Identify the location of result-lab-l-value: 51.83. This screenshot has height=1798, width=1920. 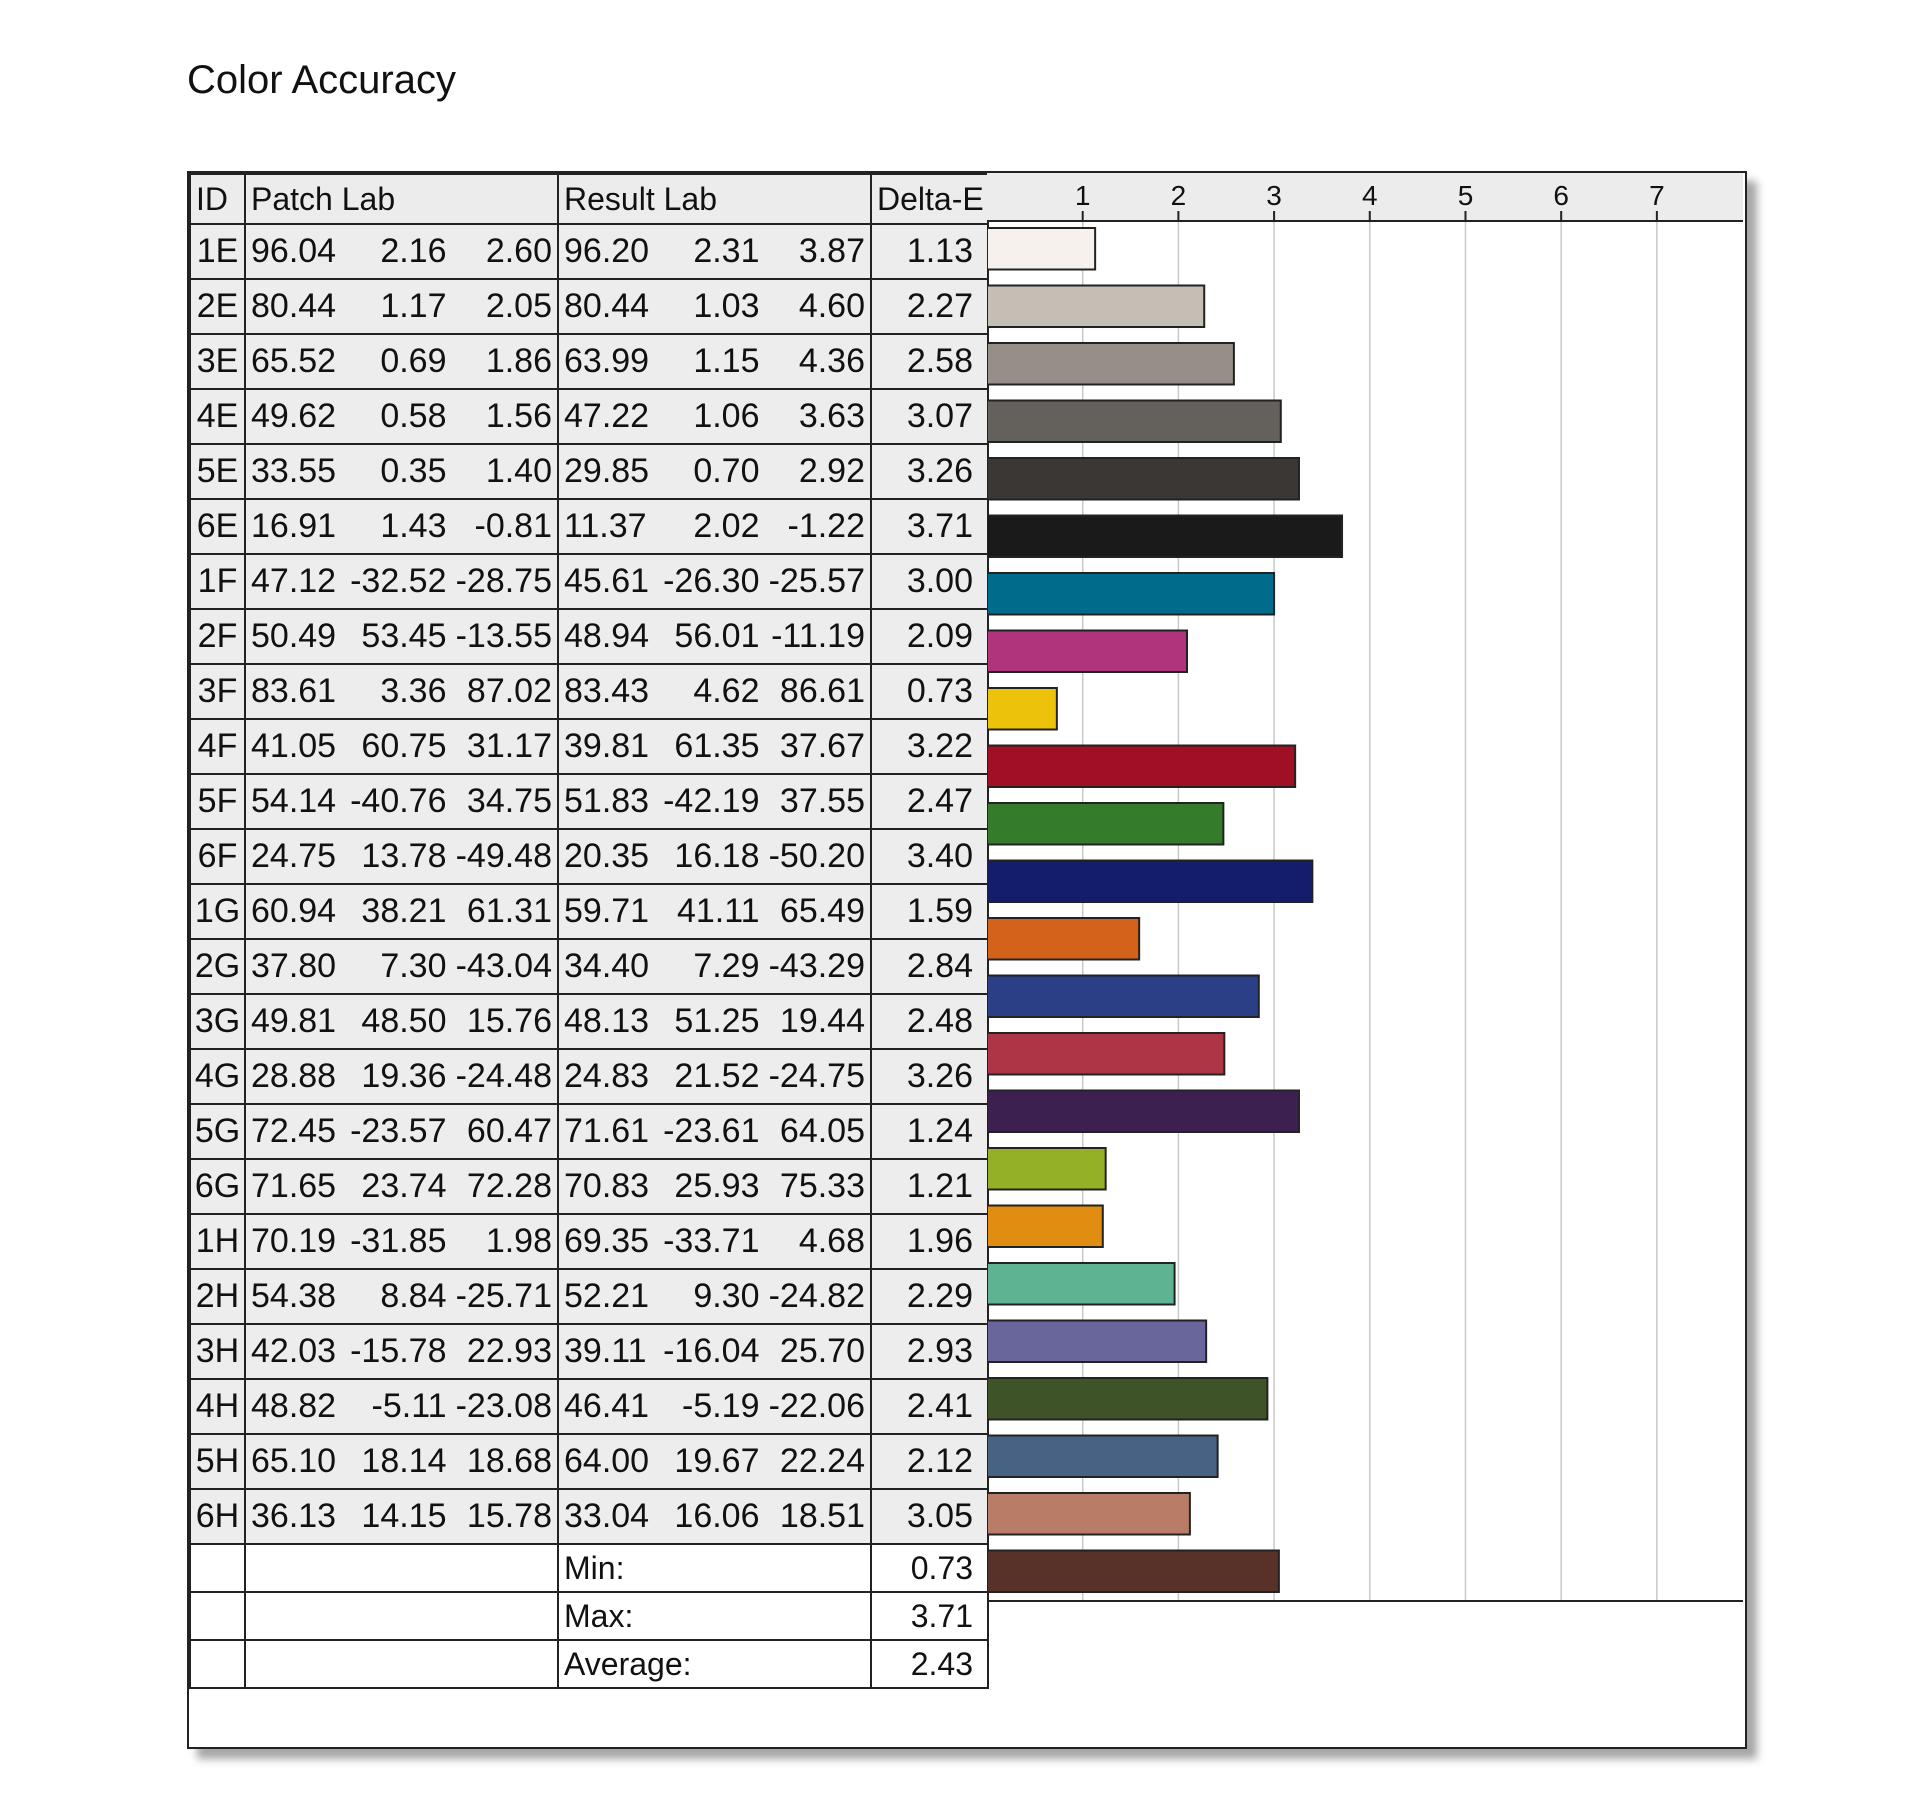
(607, 801).